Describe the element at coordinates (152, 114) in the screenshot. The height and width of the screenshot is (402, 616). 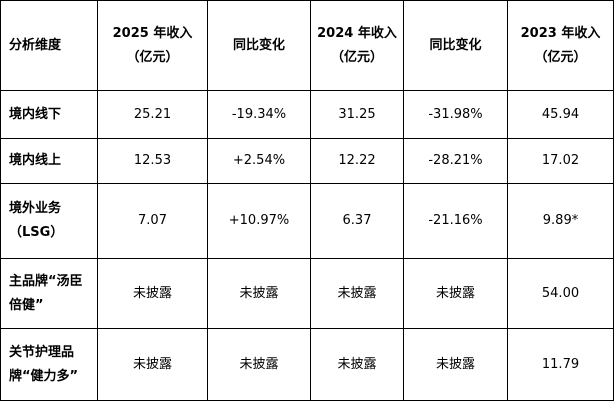
I see `table-cell: 25.21` at that location.